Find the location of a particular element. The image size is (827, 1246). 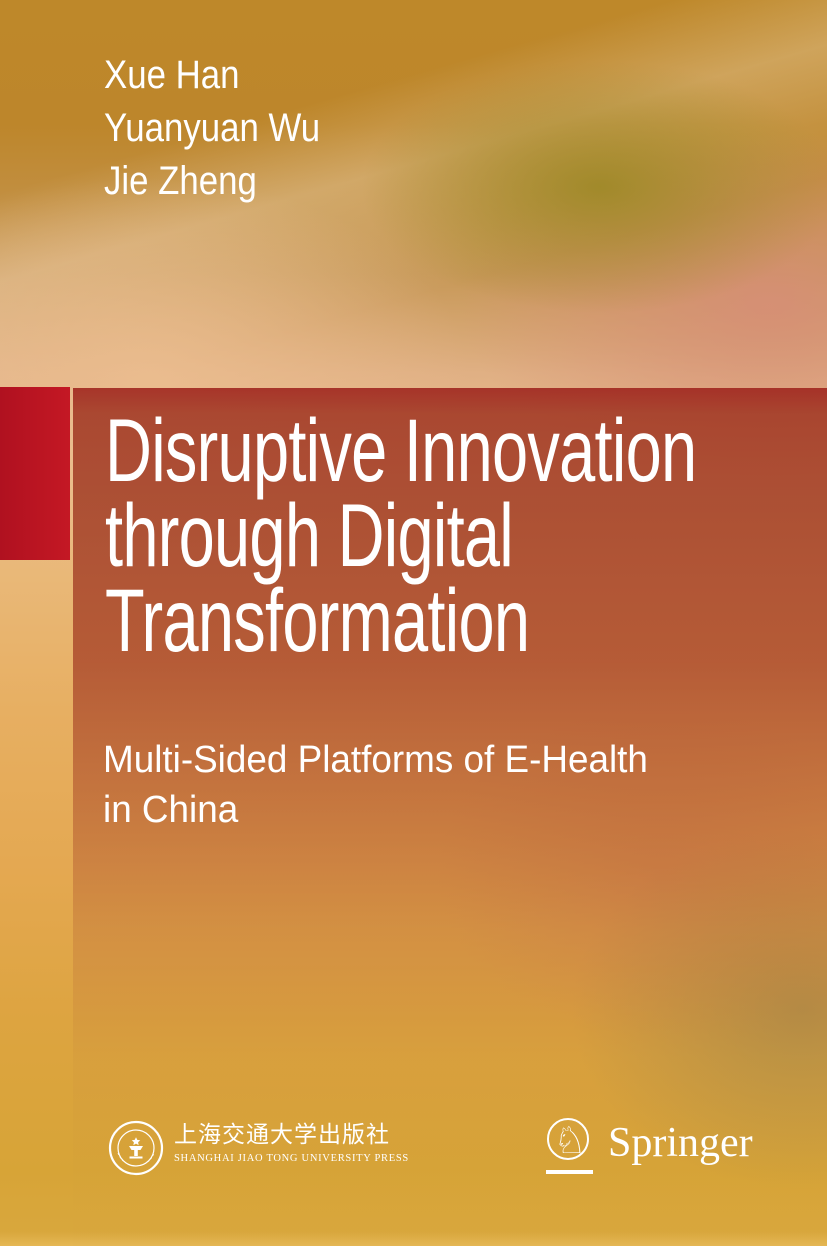

book-title-line: Transformation is located at coordinates (317, 620).